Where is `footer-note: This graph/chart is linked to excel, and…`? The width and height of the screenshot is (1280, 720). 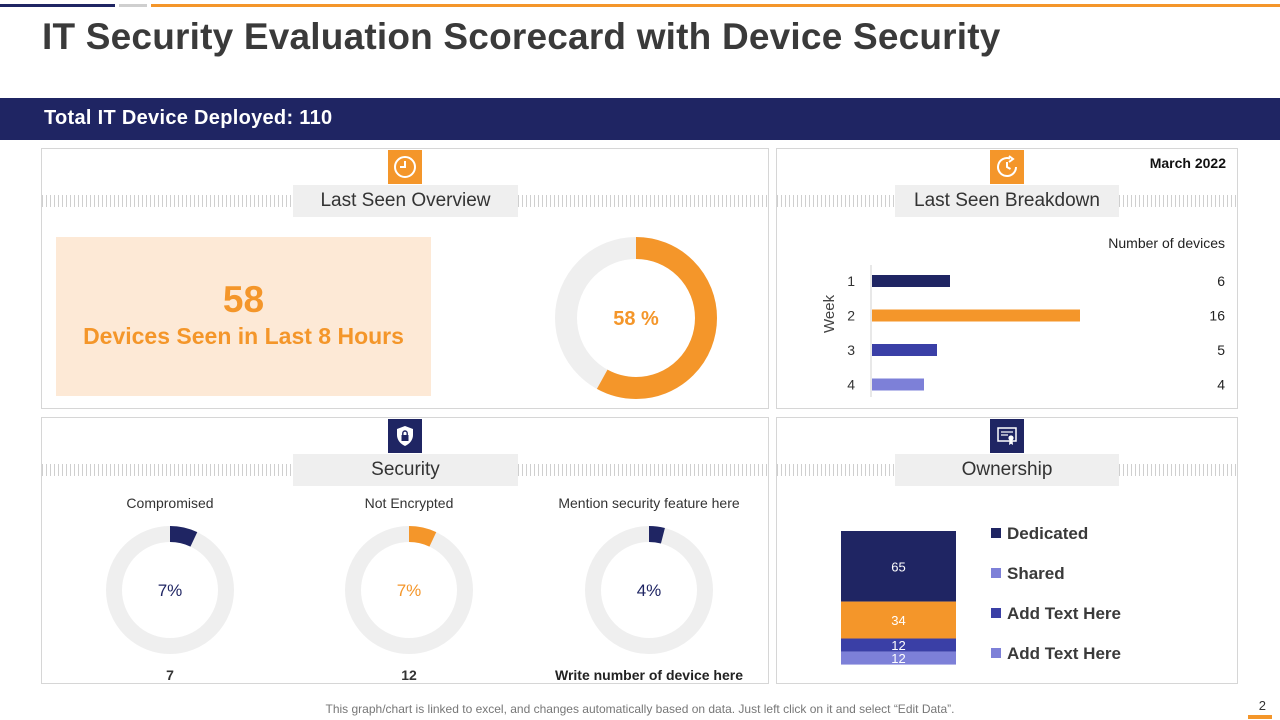 footer-note: This graph/chart is linked to excel, and… is located at coordinates (640, 709).